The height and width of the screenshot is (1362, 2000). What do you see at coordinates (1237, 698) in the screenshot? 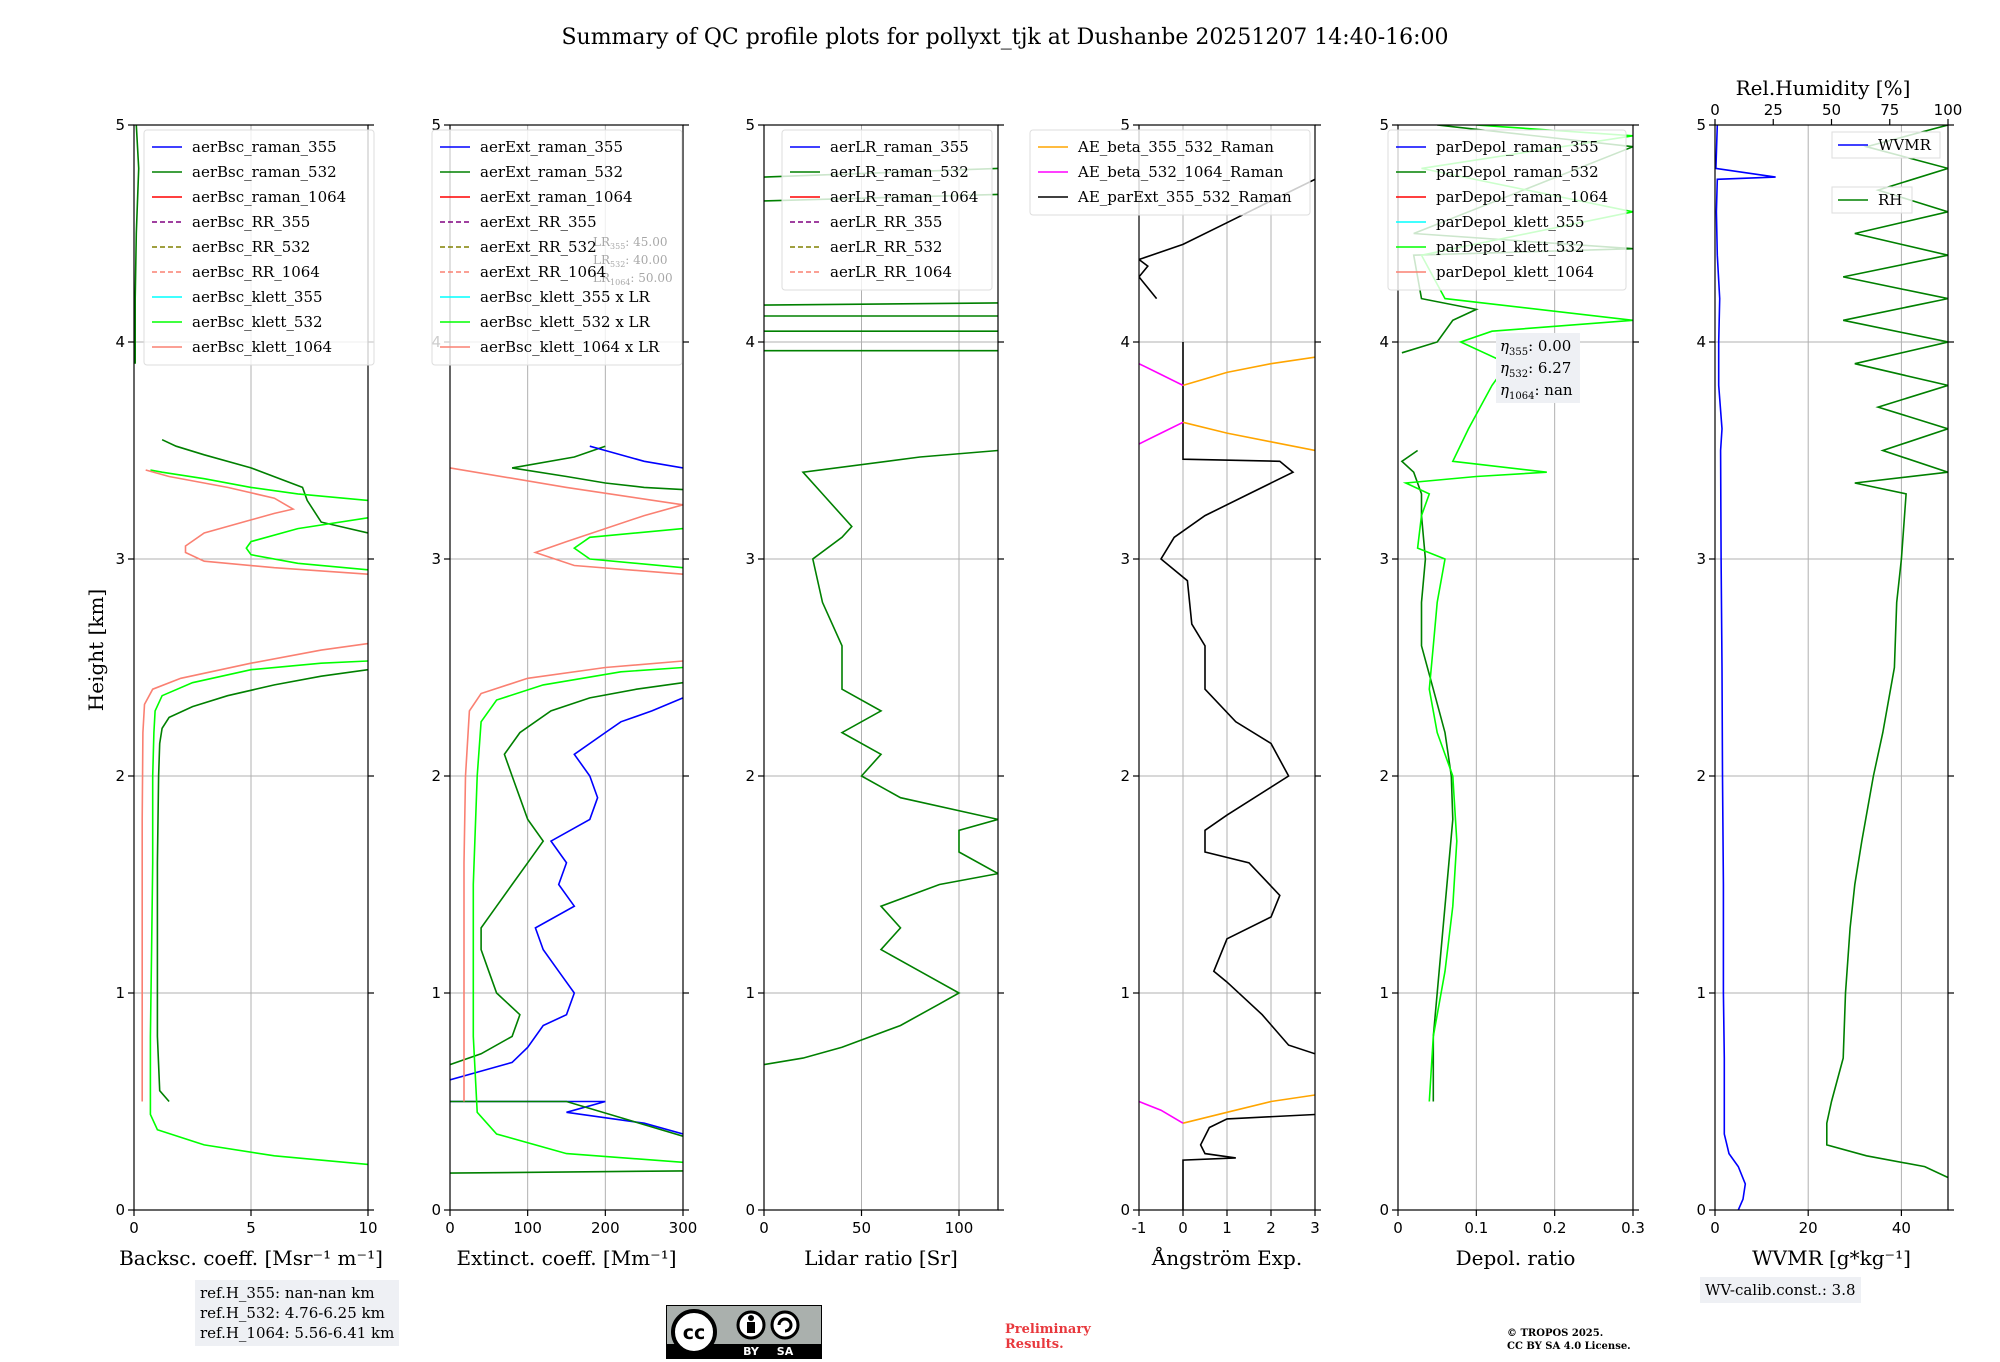
I see `series-ae-parext-355-532-raman-main` at bounding box center [1237, 698].